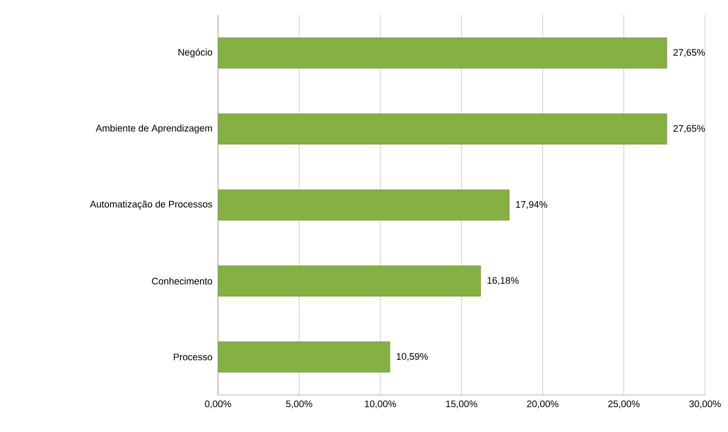 Image resolution: width=728 pixels, height=432 pixels. What do you see at coordinates (299, 404) in the screenshot?
I see `x-tick-label: 5,00%` at bounding box center [299, 404].